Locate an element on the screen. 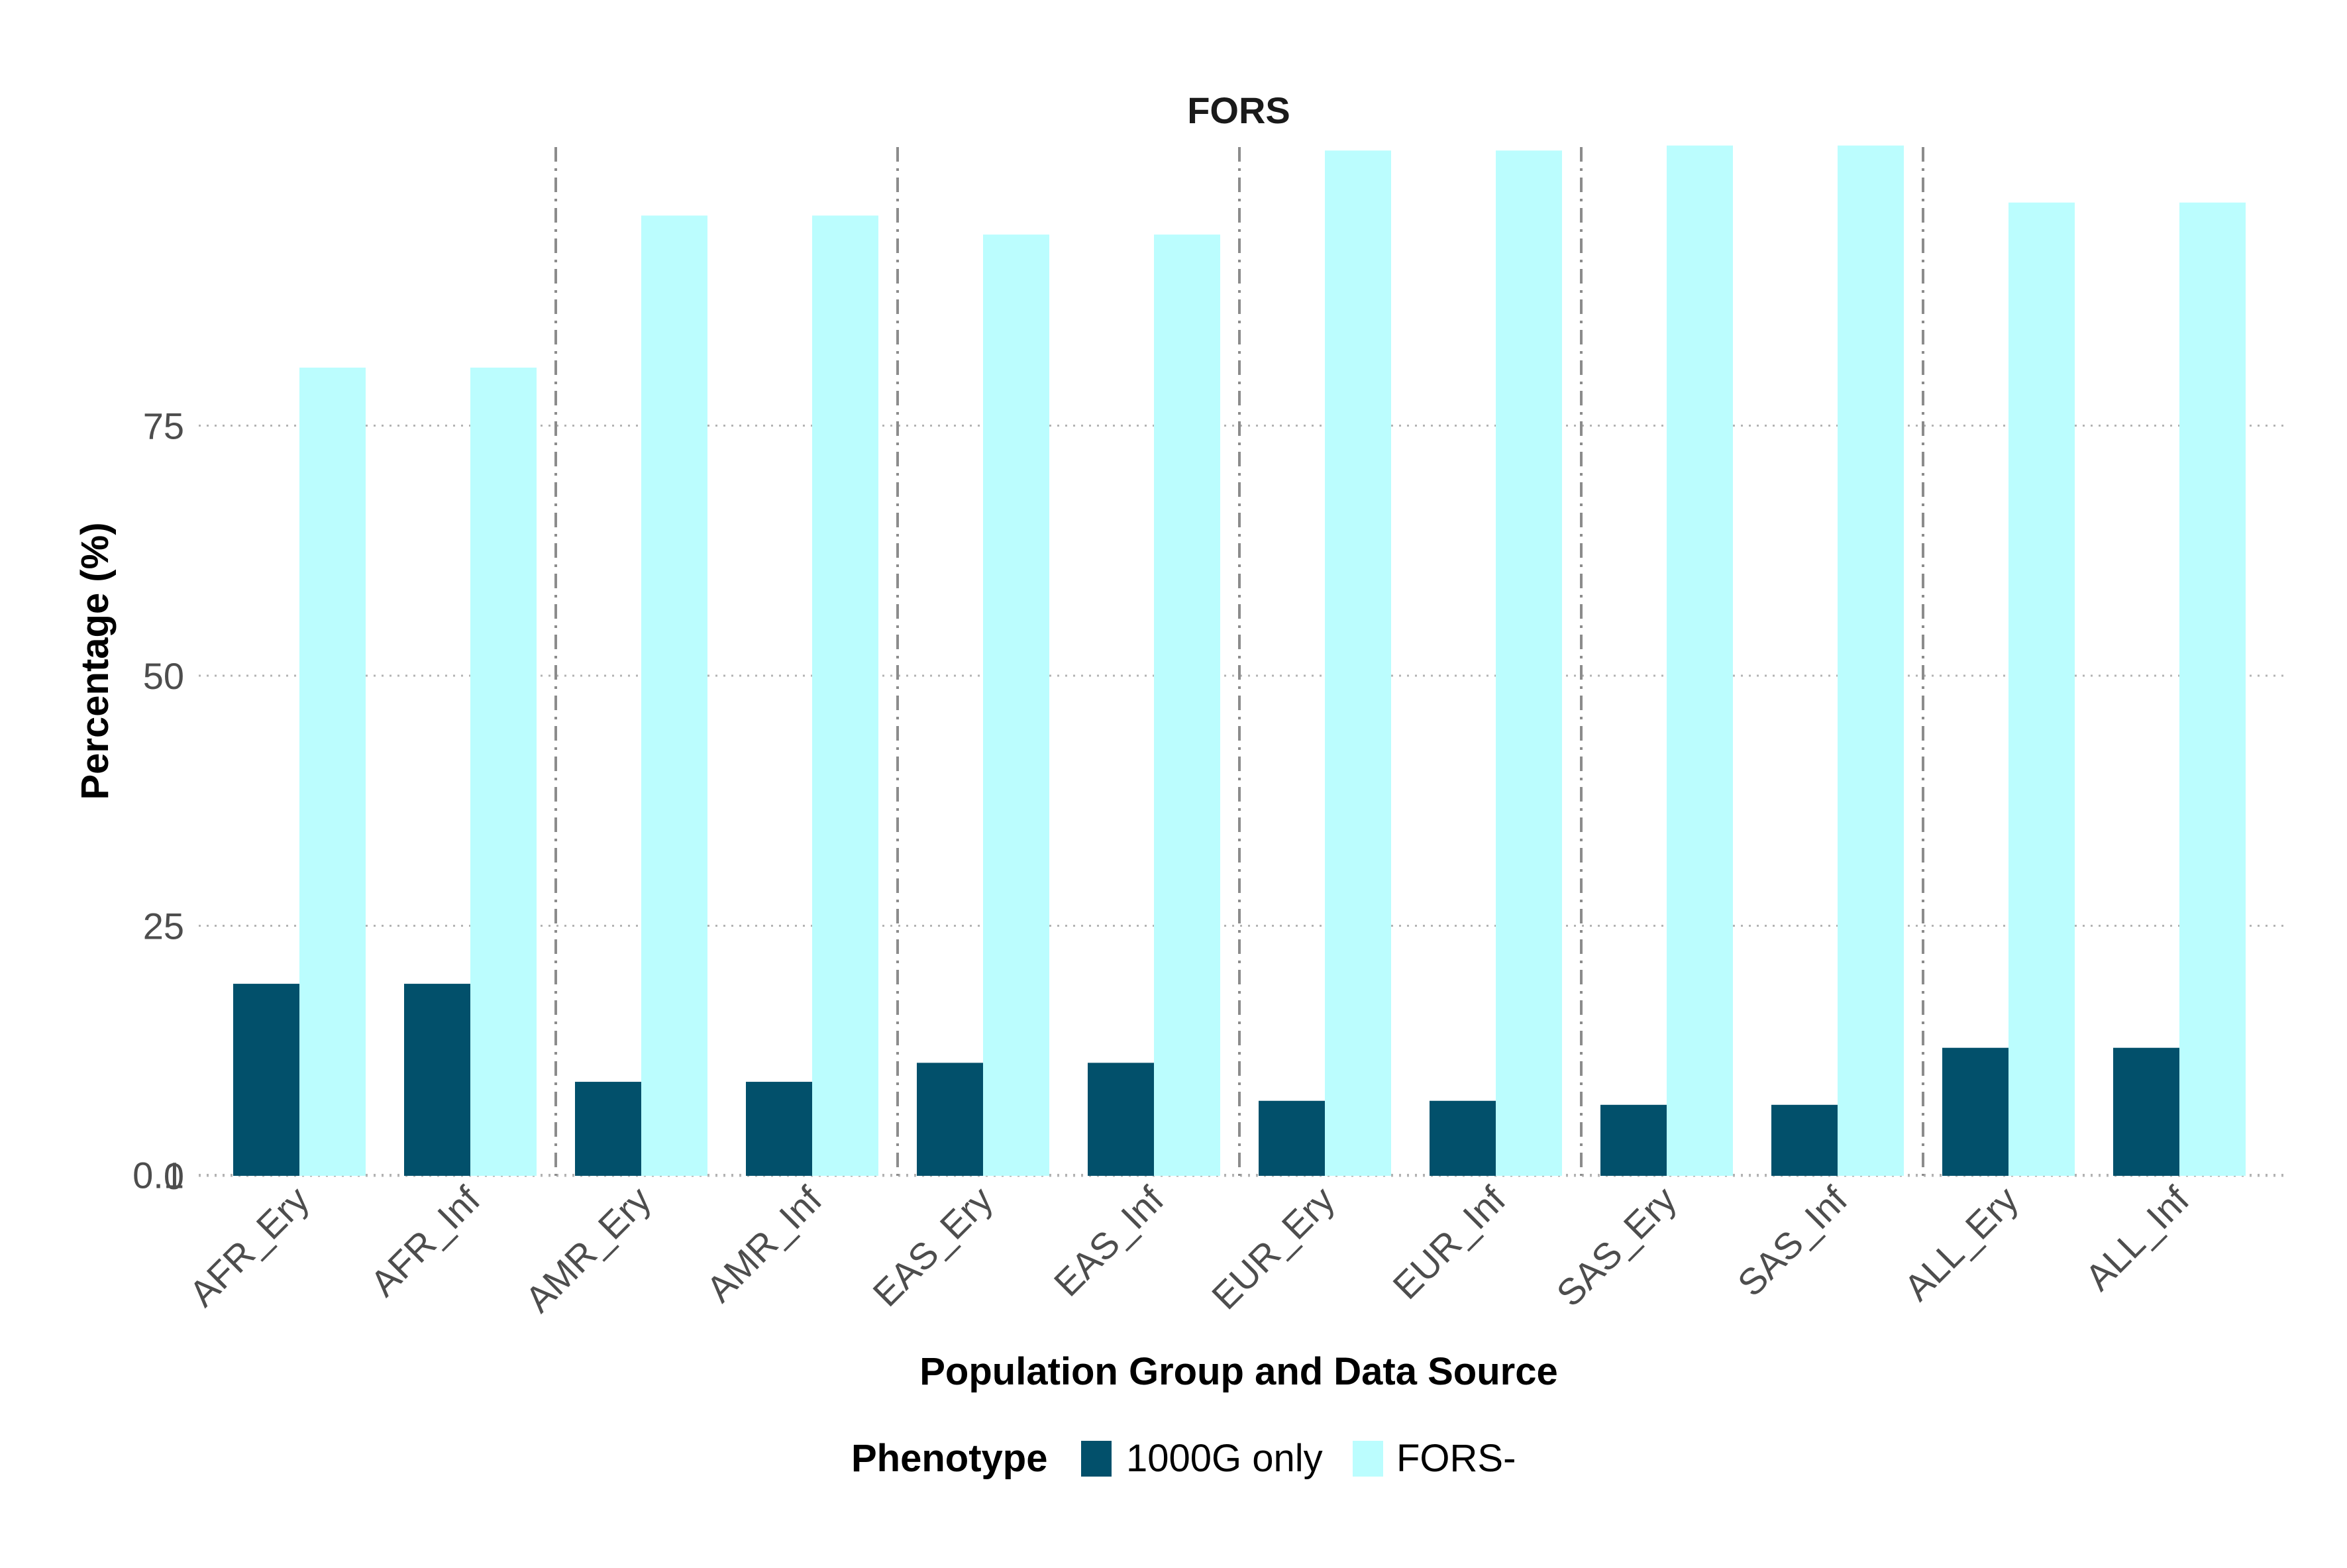  y-tick-label: 25 is located at coordinates (163, 926).